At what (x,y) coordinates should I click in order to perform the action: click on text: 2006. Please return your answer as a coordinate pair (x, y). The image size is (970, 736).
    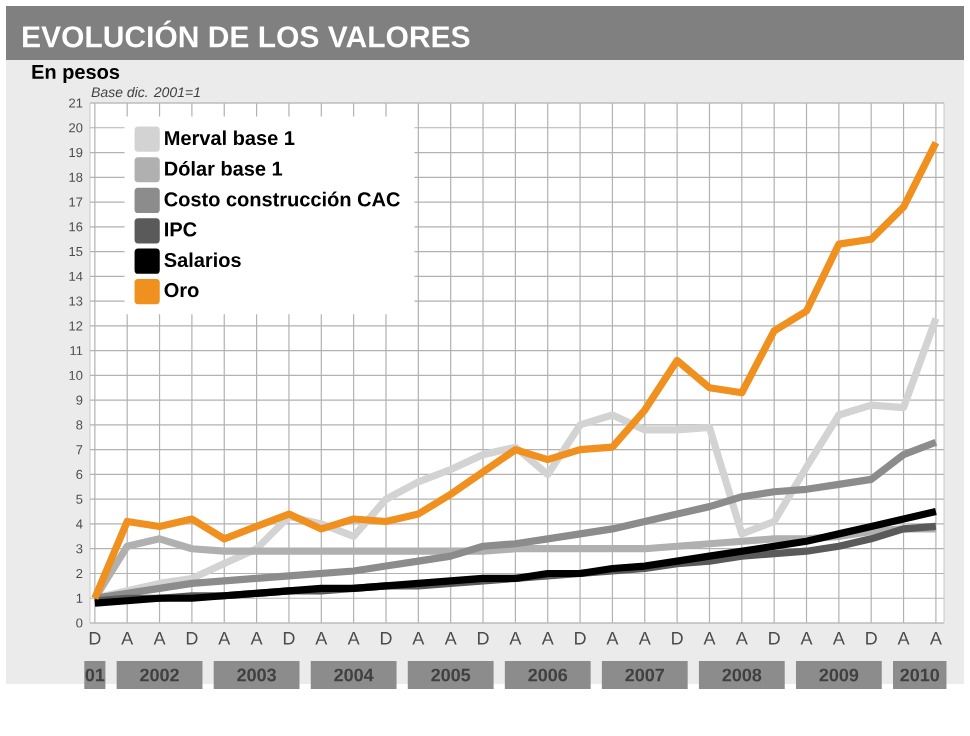
    Looking at the image, I should click on (548, 675).